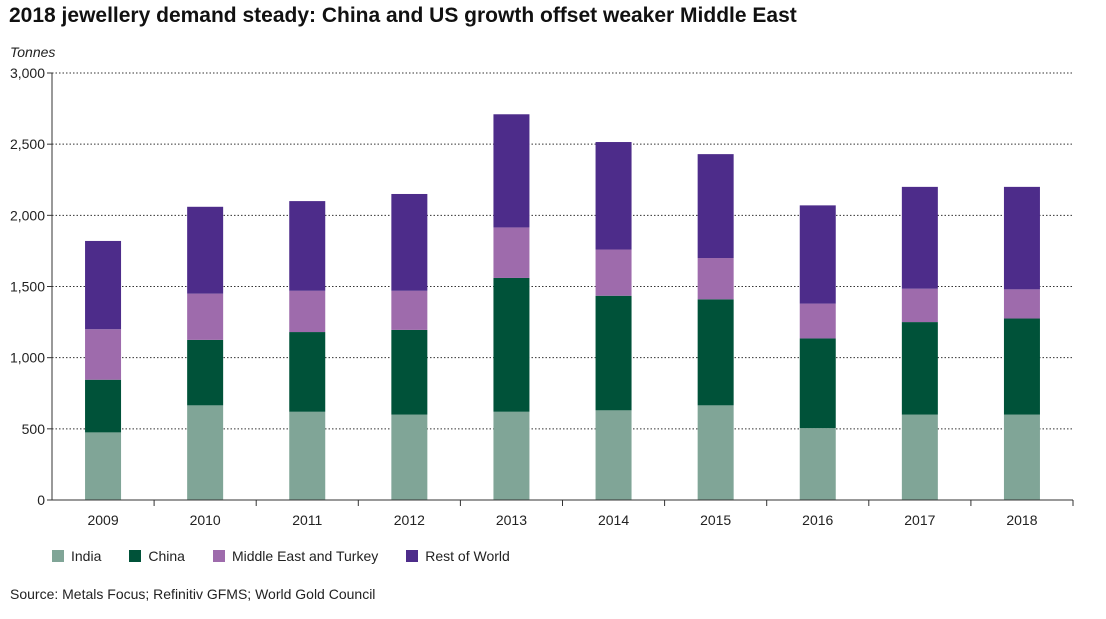 Image resolution: width=1106 pixels, height=619 pixels. I want to click on bar-middle-east-and-turkey-2011, so click(307, 311).